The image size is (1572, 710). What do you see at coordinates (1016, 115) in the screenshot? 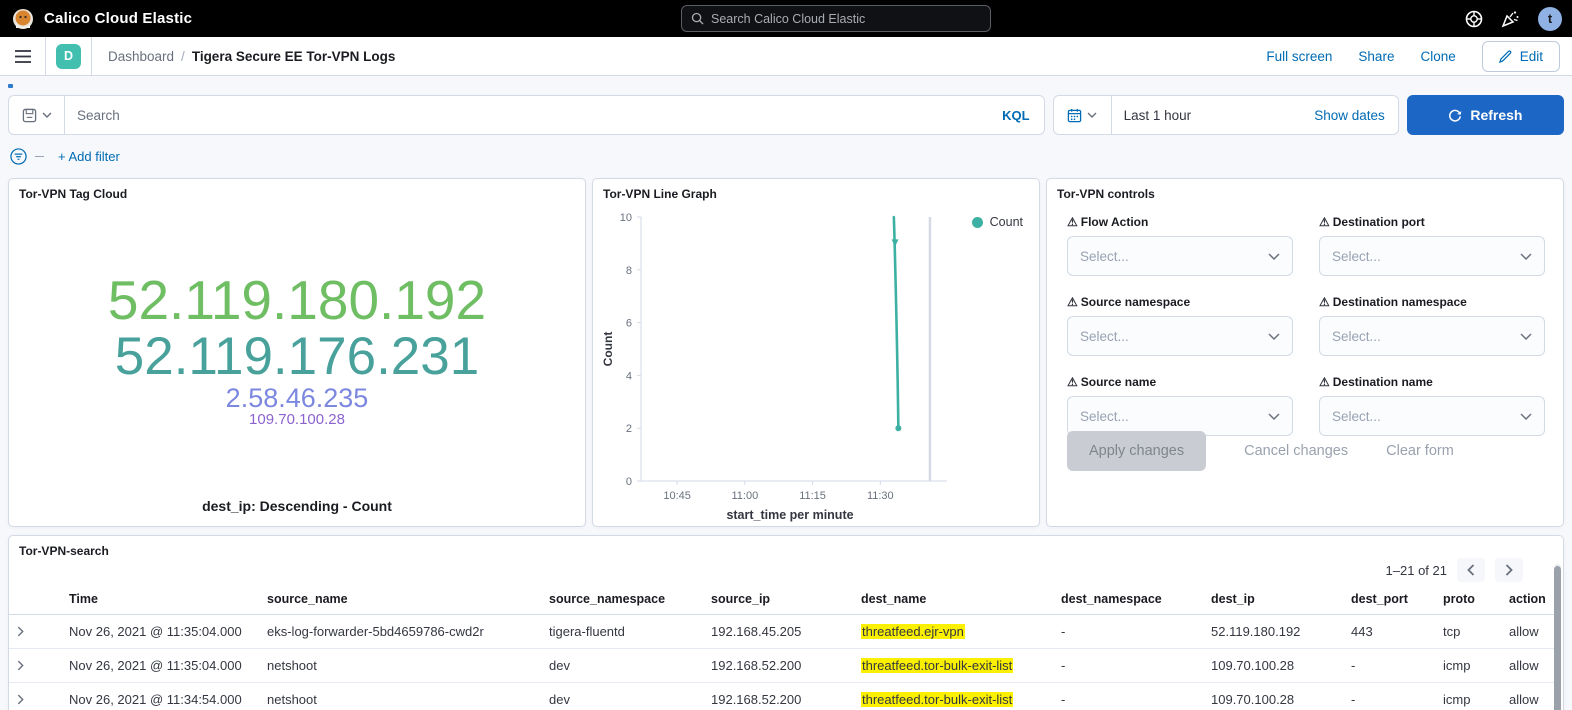
I see `kql-syntax-button: KQL` at bounding box center [1016, 115].